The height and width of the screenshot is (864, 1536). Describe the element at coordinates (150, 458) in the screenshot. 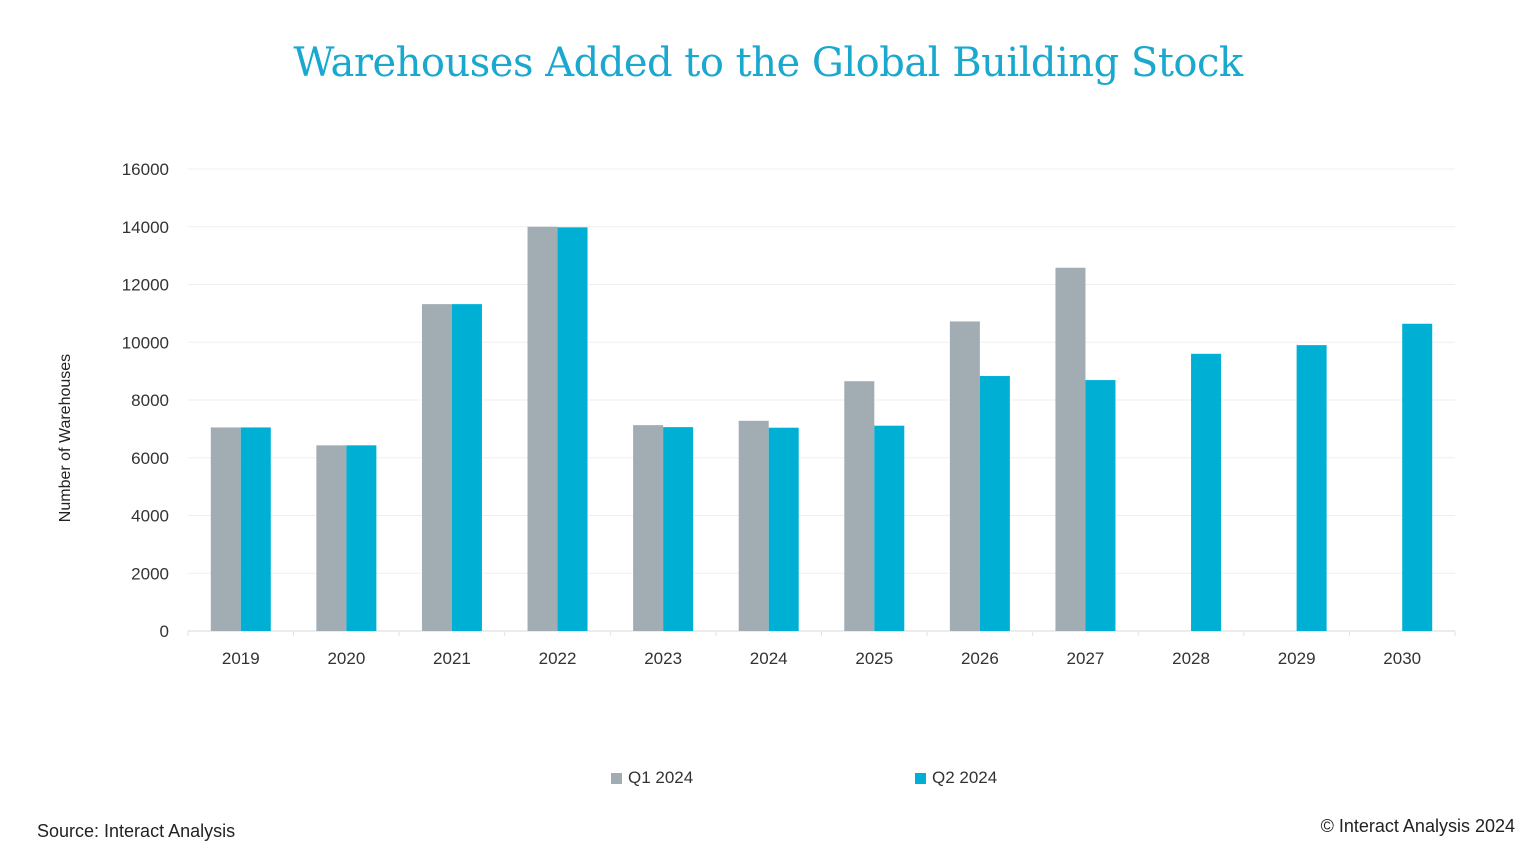

I see `y-tick-label: 6000` at that location.